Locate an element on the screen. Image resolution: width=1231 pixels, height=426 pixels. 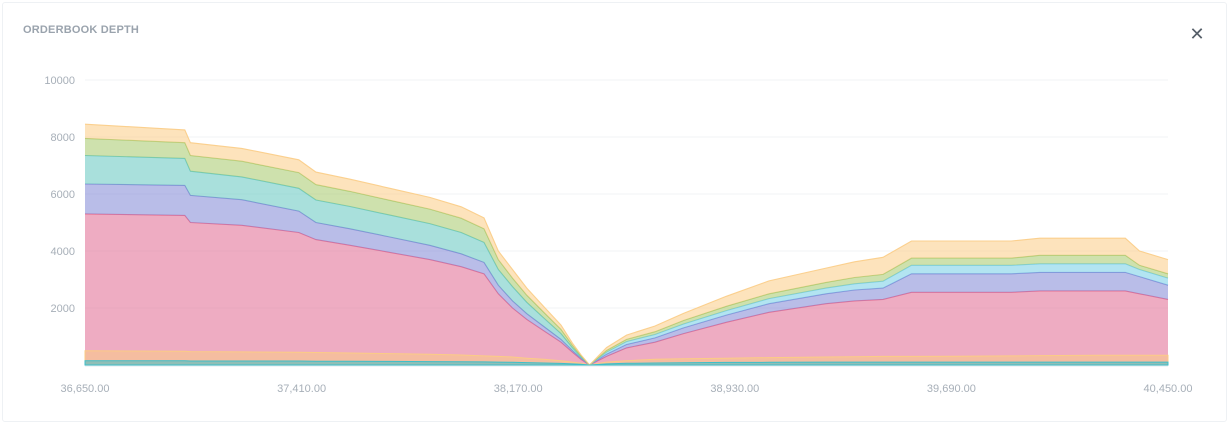
x-tick-label: 40,450.00 is located at coordinates (1168, 389).